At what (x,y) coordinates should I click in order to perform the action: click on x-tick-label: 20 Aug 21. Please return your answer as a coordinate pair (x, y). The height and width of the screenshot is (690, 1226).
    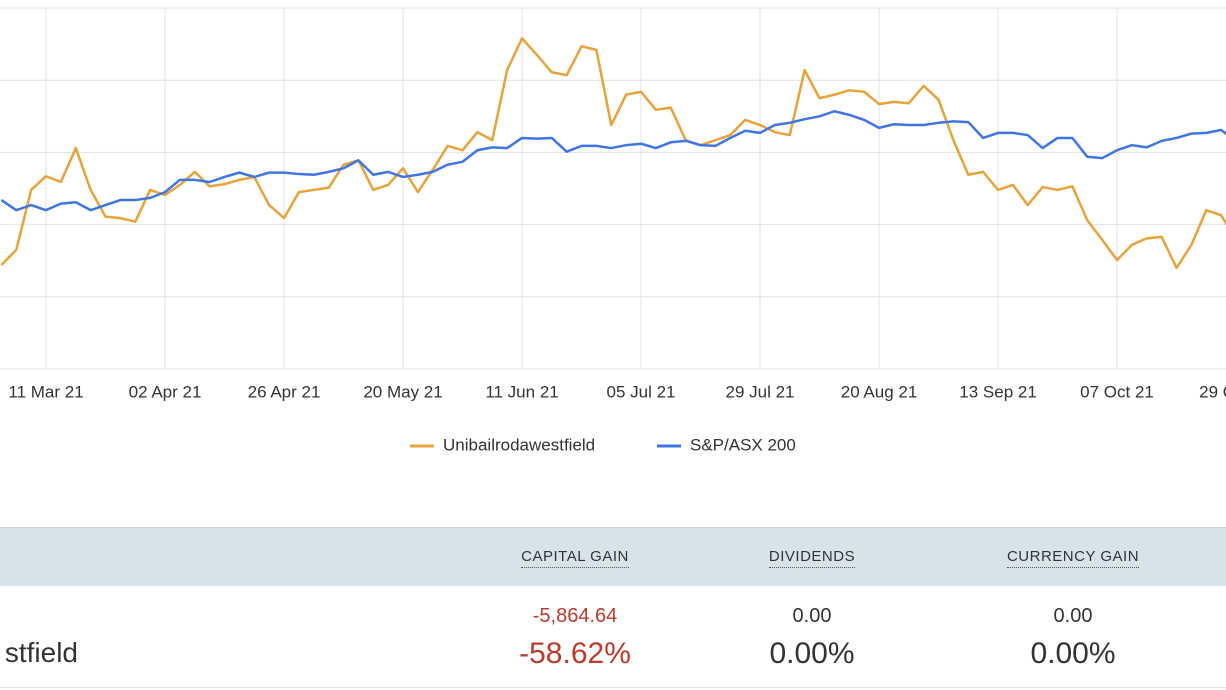
    Looking at the image, I should click on (879, 391).